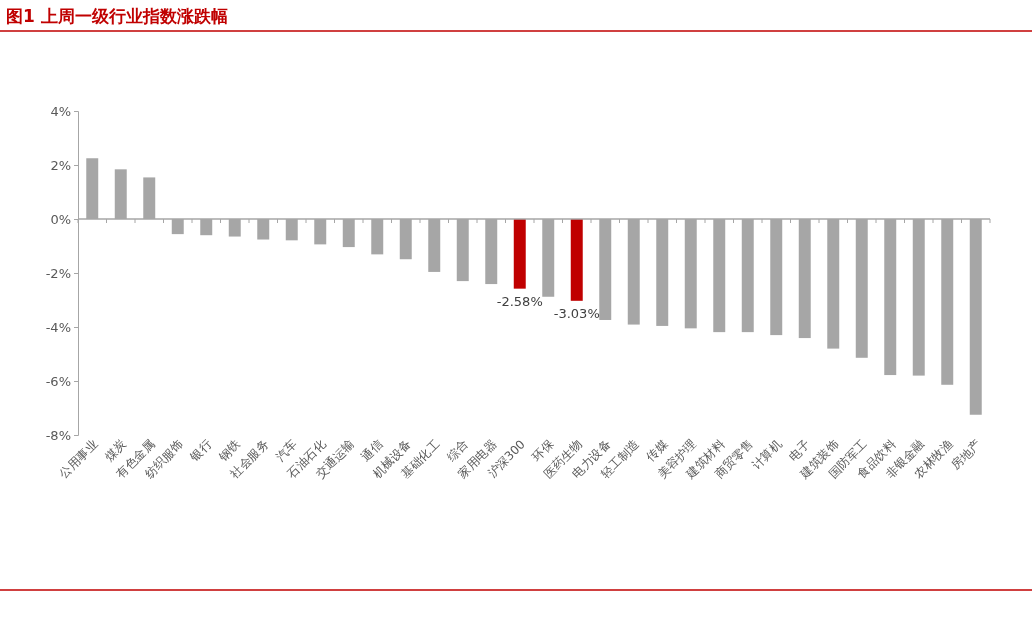 The image size is (1032, 618). Describe the element at coordinates (58, 435) in the screenshot. I see `y-tick-label: -8%` at that location.